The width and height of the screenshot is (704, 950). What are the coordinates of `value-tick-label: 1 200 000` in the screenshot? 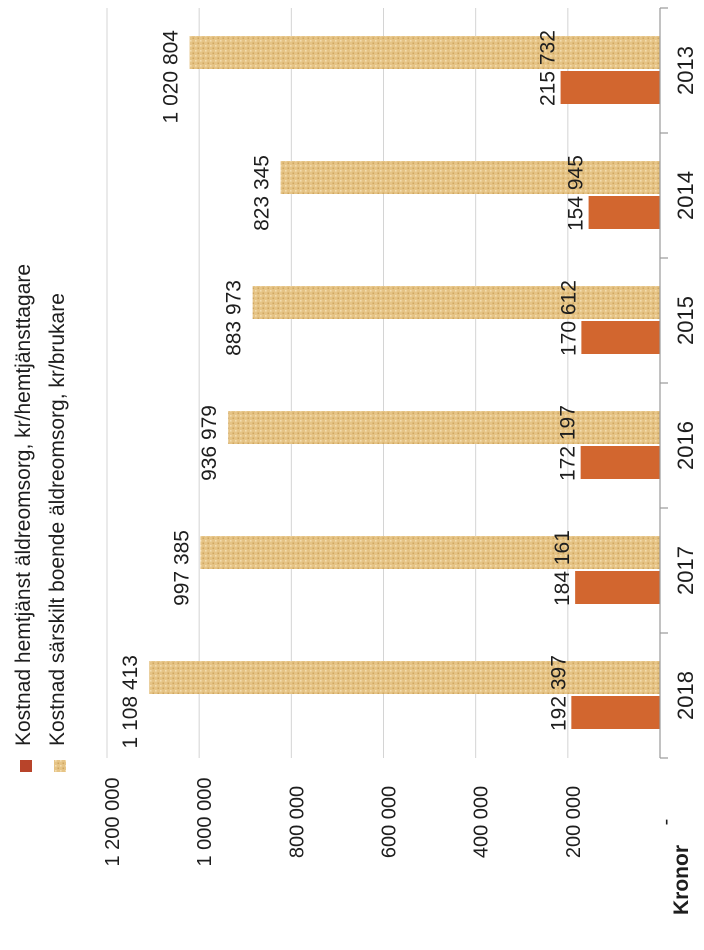 It's located at (113, 822).